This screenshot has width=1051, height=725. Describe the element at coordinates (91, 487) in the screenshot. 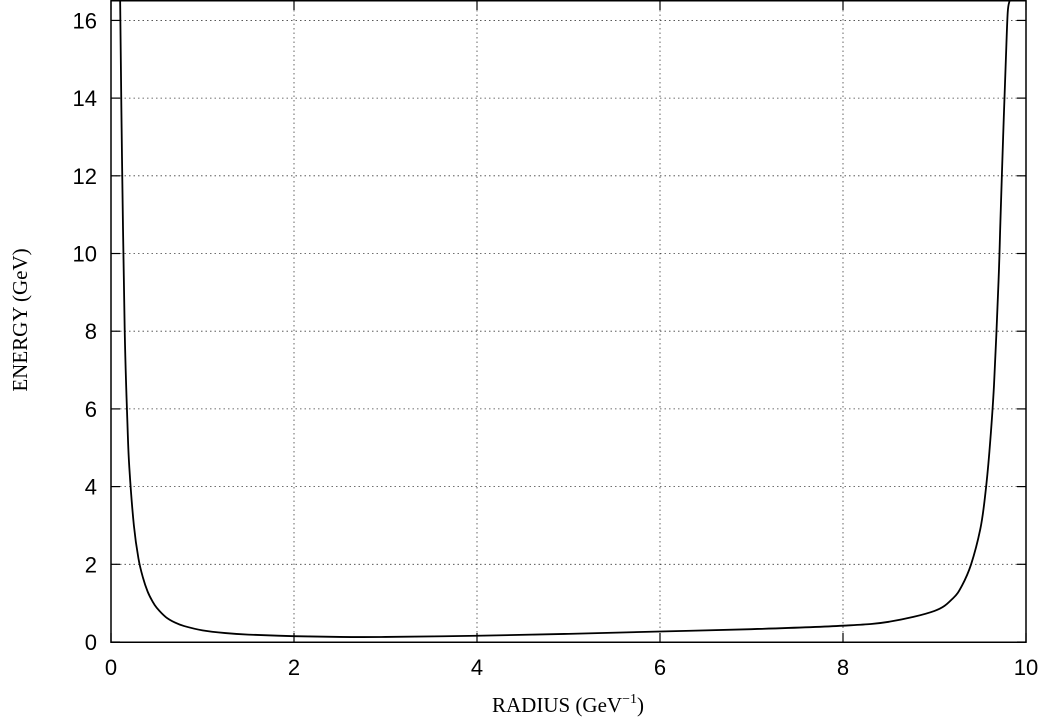

I see `y-tick-label: 4` at that location.